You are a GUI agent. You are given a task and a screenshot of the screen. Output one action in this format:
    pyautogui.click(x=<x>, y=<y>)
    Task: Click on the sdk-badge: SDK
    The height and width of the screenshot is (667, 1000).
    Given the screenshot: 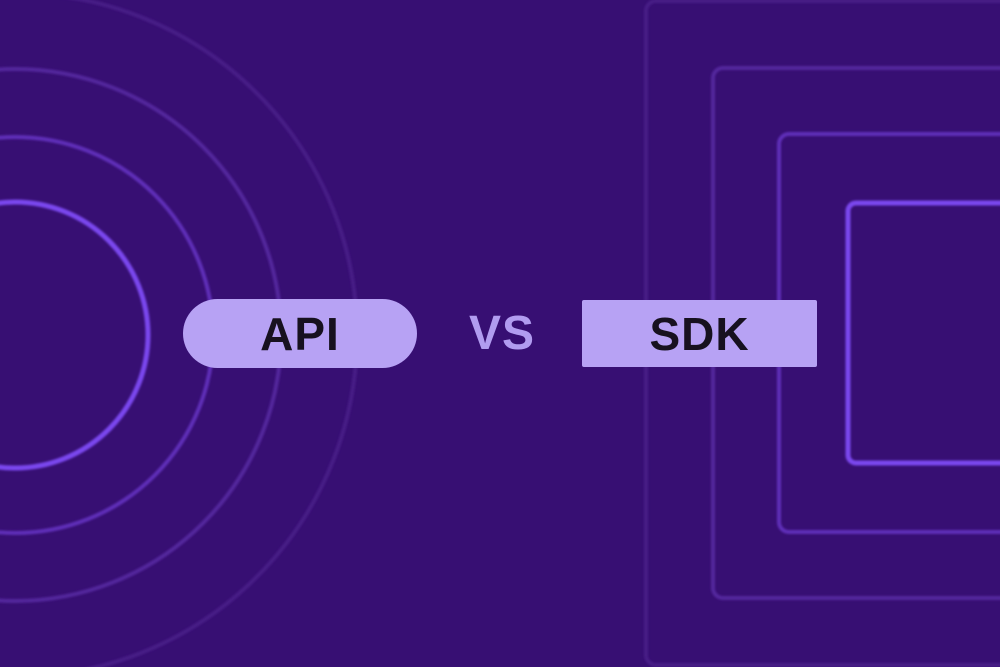 What is the action you would take?
    pyautogui.click(x=699, y=333)
    